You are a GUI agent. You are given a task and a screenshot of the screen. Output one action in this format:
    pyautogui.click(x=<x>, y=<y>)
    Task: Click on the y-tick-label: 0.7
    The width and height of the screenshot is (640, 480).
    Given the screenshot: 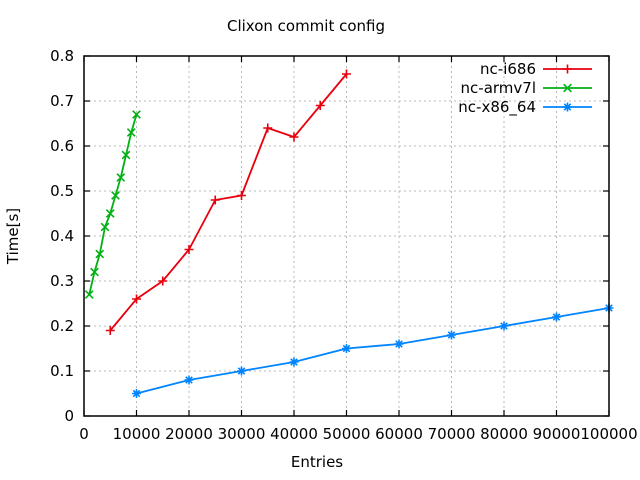 What is the action you would take?
    pyautogui.click(x=62, y=101)
    